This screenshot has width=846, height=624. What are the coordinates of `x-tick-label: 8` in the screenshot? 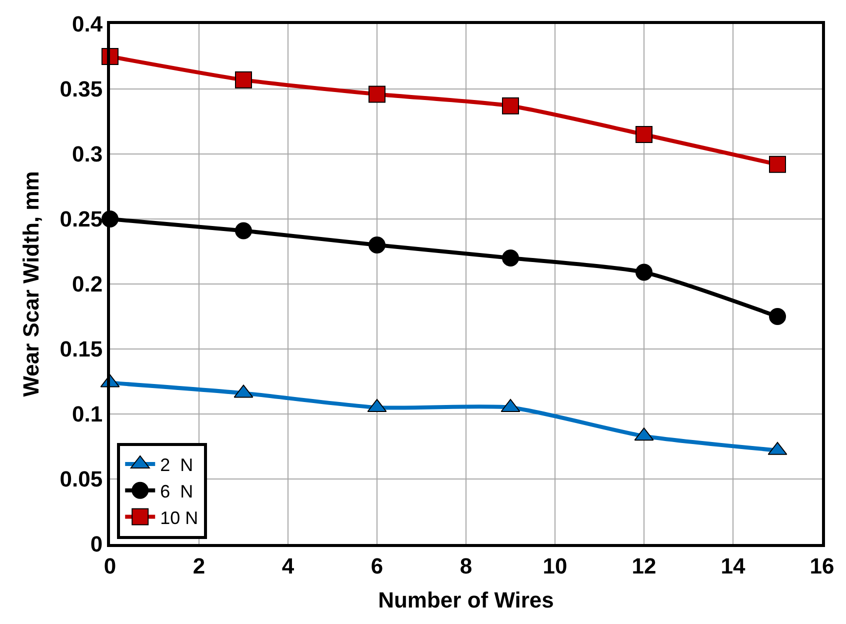 It's located at (466, 565).